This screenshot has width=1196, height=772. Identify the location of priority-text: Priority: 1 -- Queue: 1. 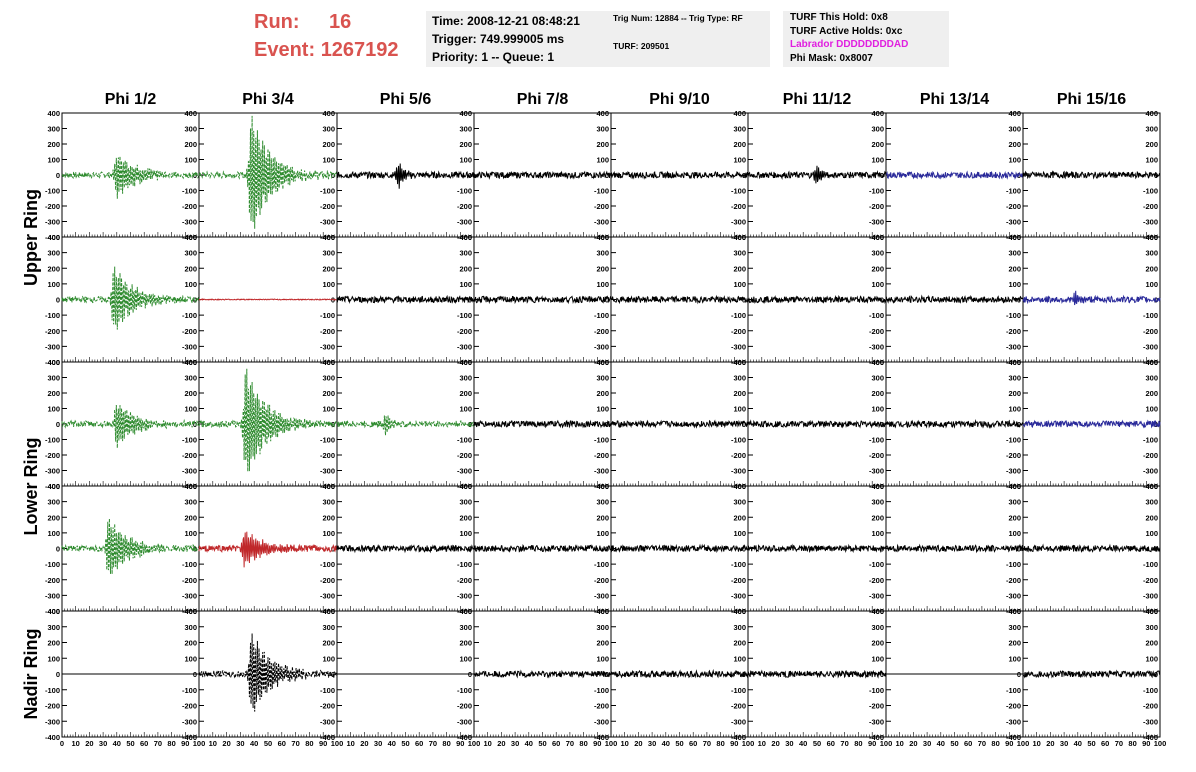
(493, 57).